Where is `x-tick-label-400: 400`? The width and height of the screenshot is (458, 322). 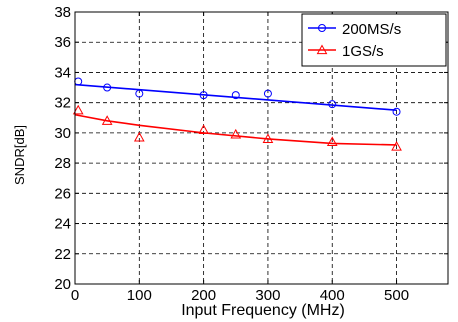
x-tick-label-400: 400 is located at coordinates (332, 295).